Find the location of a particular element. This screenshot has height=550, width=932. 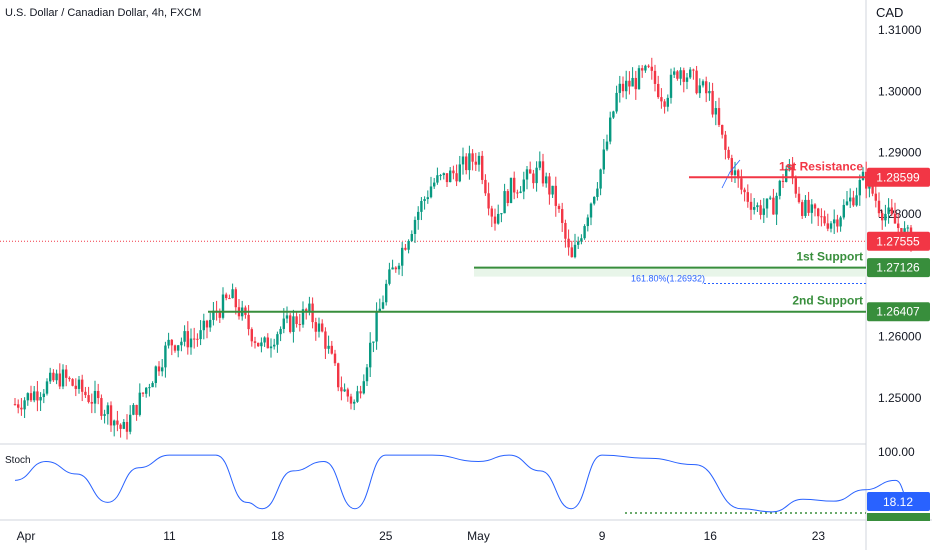

support-2-price: 1.26407 is located at coordinates (898, 312).